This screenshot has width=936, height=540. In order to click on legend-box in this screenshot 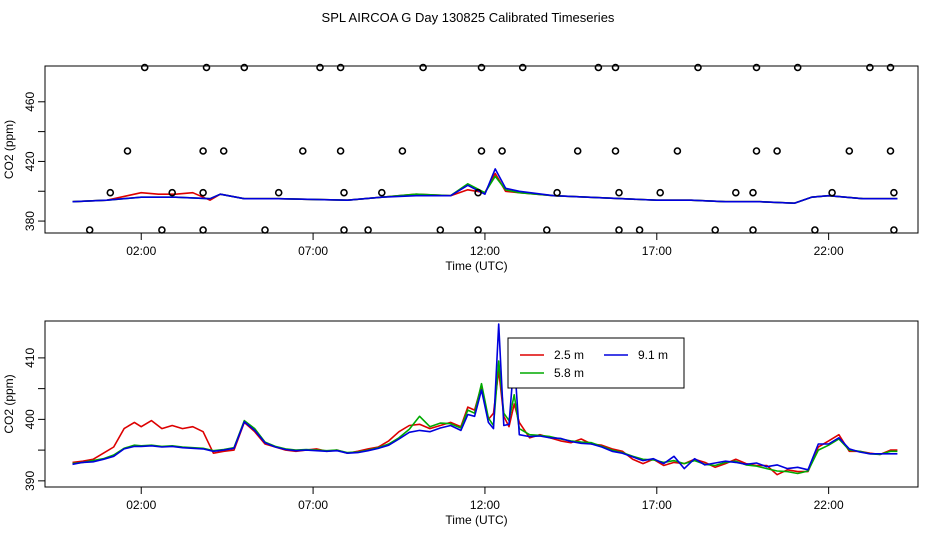, I will do `click(596, 363)`.